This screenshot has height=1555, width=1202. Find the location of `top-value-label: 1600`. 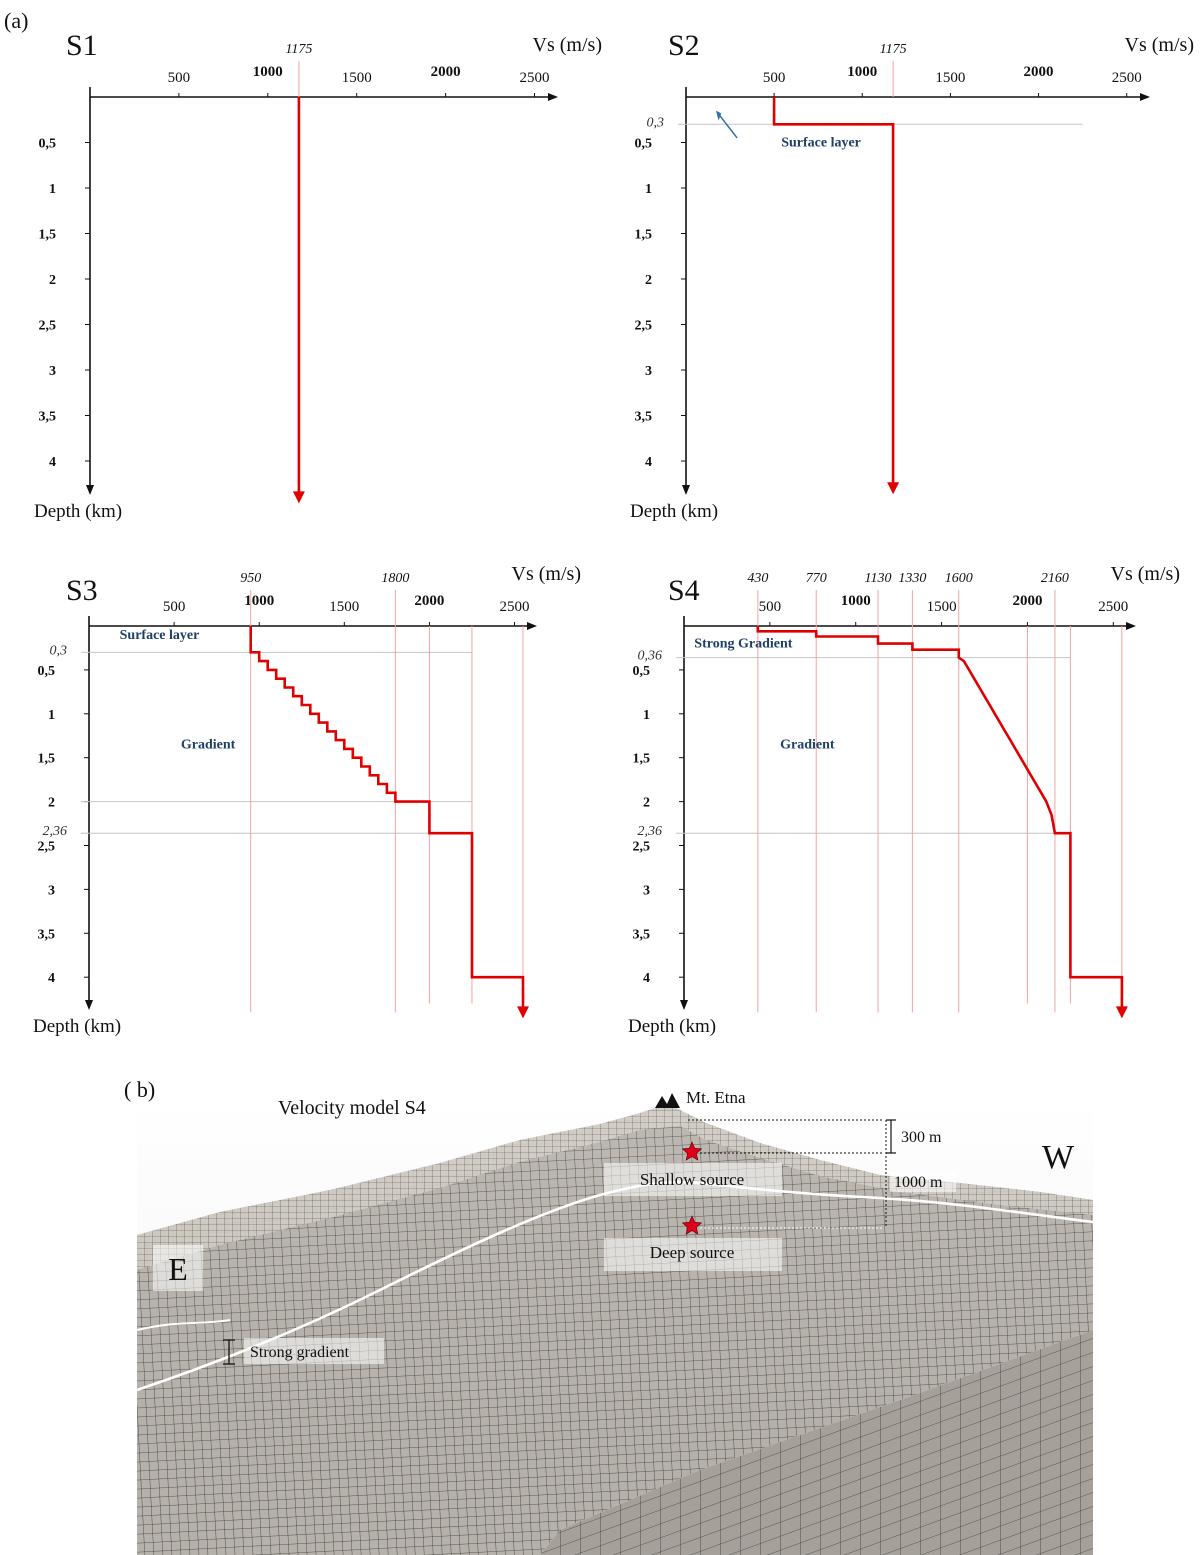

top-value-label: 1600 is located at coordinates (959, 578).